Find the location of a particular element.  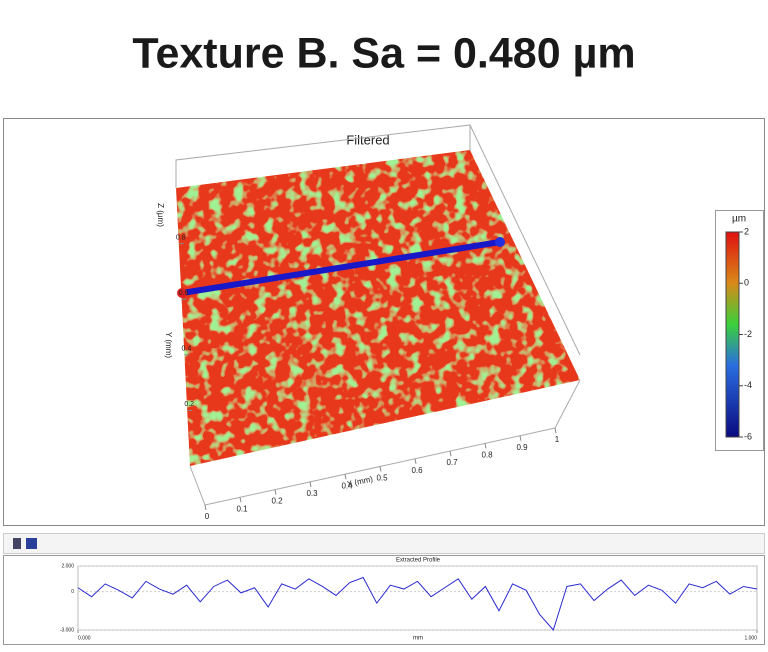

profile-x-label: mm is located at coordinates (418, 639).